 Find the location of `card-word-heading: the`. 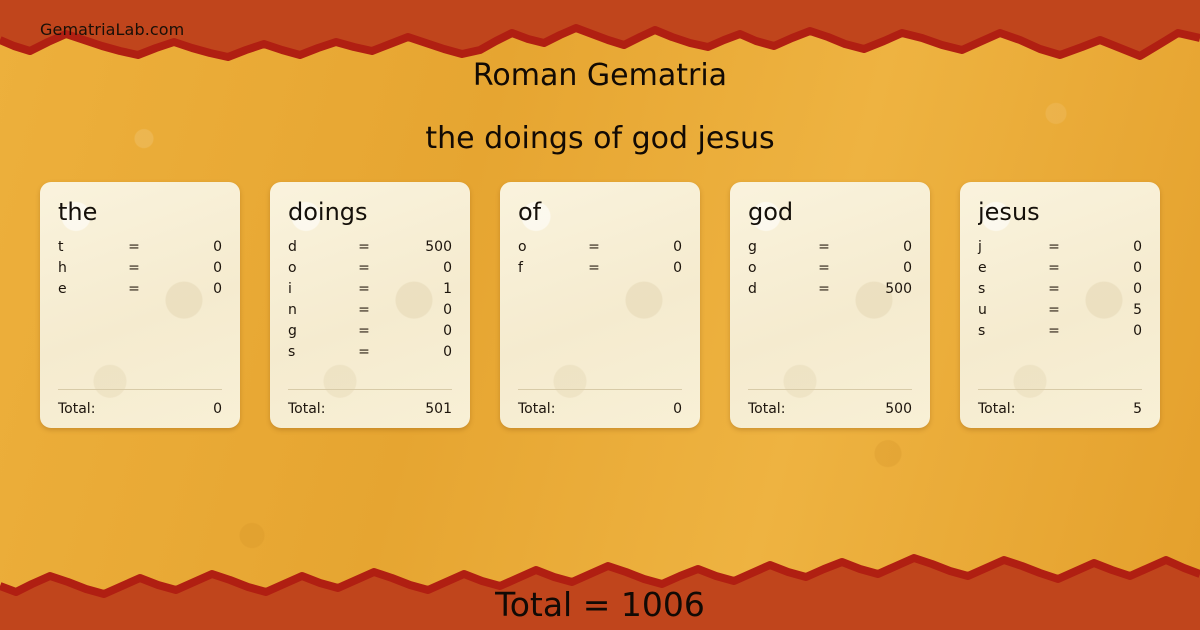

card-word-heading: the is located at coordinates (78, 213).